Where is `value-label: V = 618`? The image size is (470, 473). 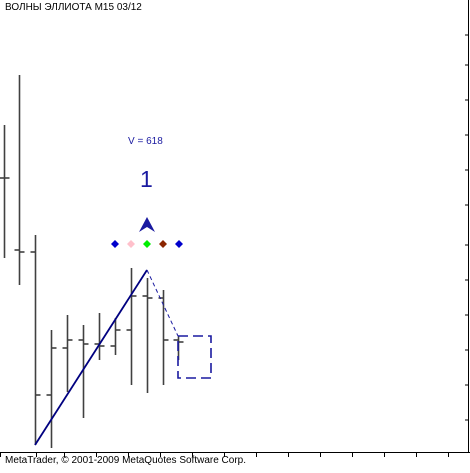 value-label: V = 618 is located at coordinates (145, 141).